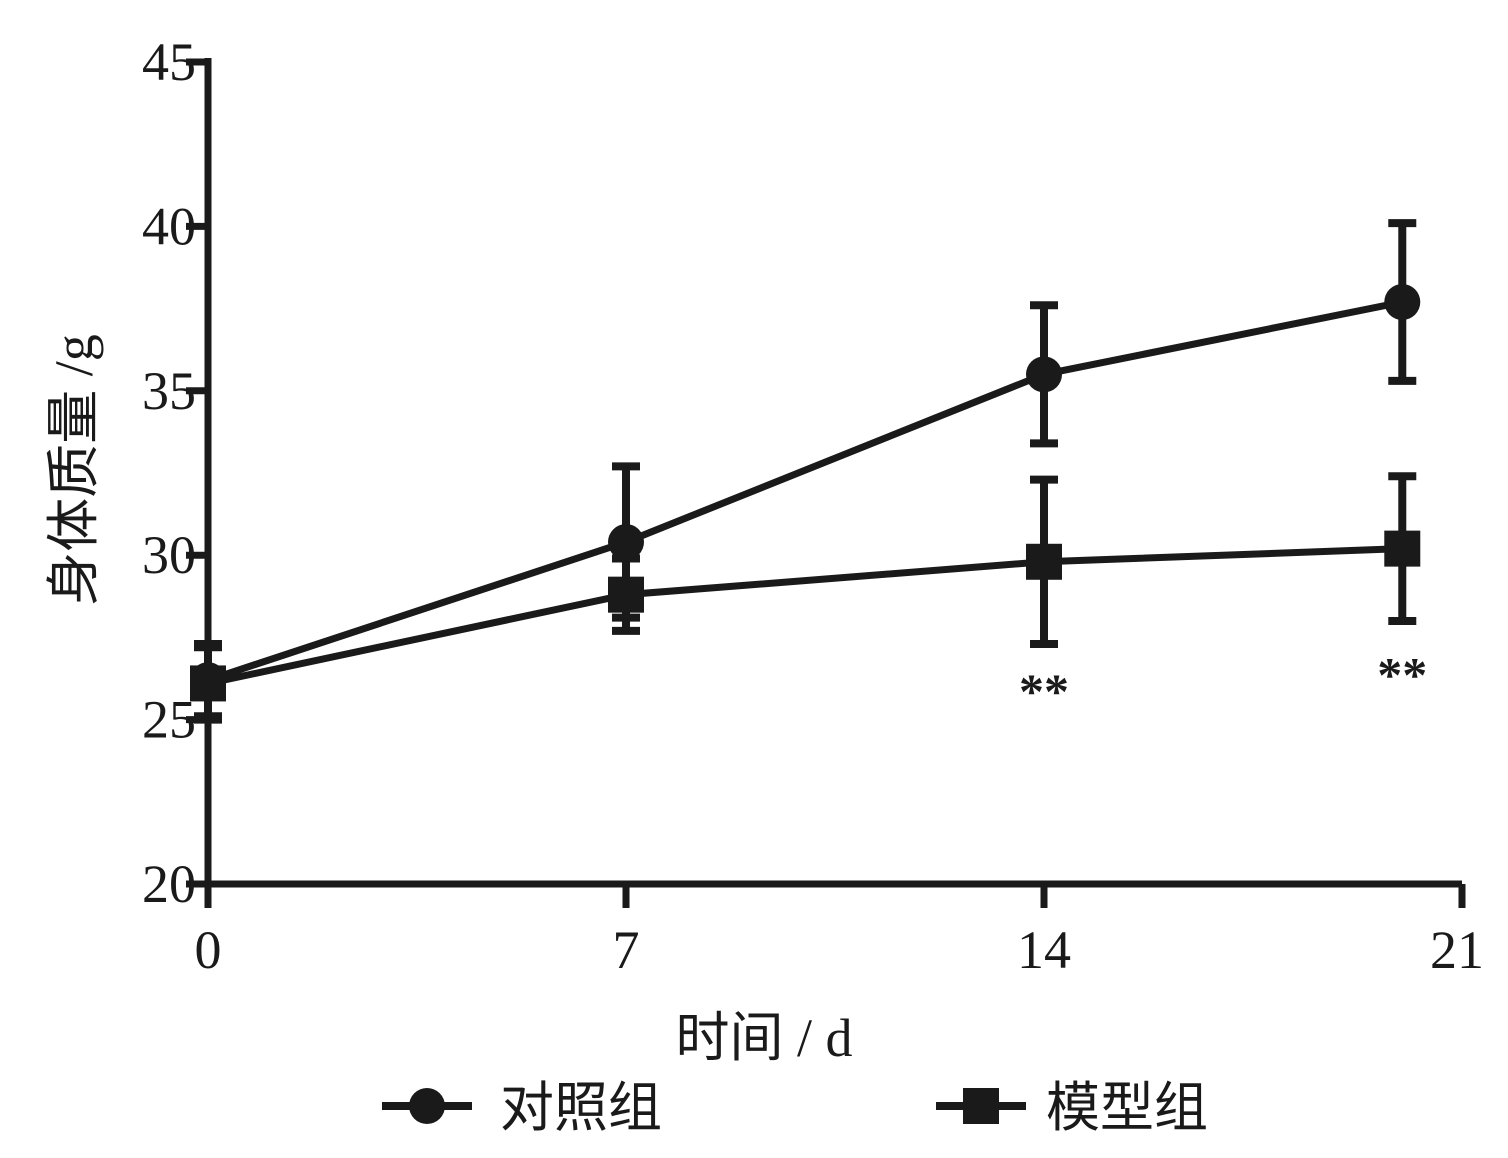 The height and width of the screenshot is (1158, 1508). What do you see at coordinates (1457, 950) in the screenshot?
I see `x-tick-label: 21` at bounding box center [1457, 950].